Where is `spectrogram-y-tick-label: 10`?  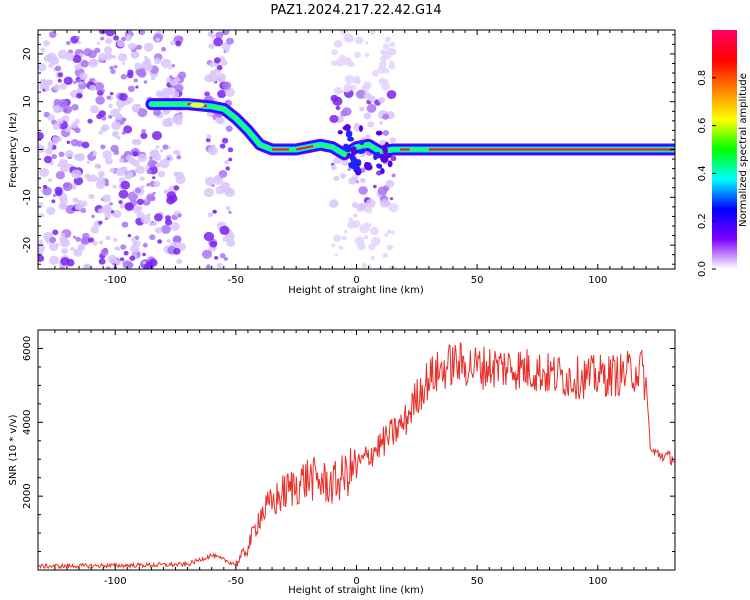
spectrogram-y-tick-label: 10 is located at coordinates (27, 101).